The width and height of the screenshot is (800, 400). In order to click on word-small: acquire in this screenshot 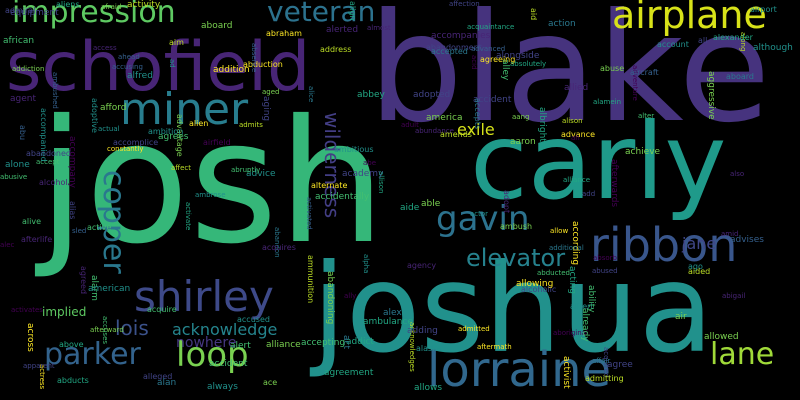, I will do `click(162, 309)`.